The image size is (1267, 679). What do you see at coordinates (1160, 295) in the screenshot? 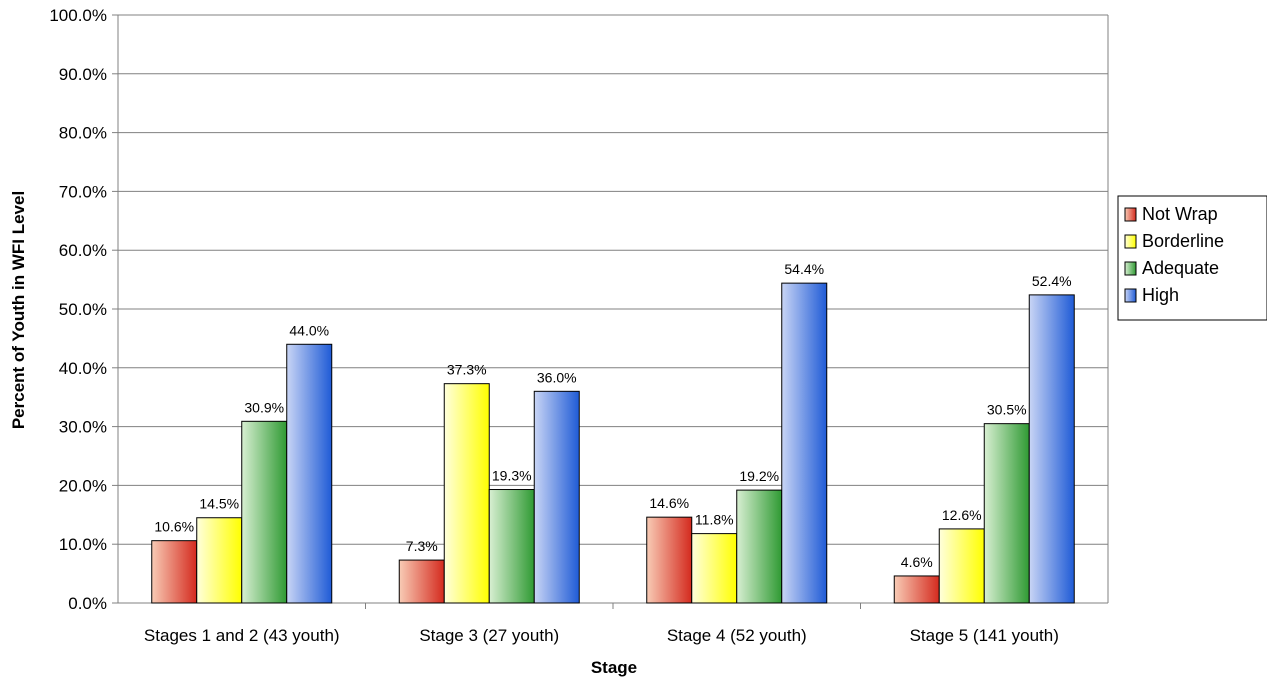
I see `legend-label: High` at bounding box center [1160, 295].